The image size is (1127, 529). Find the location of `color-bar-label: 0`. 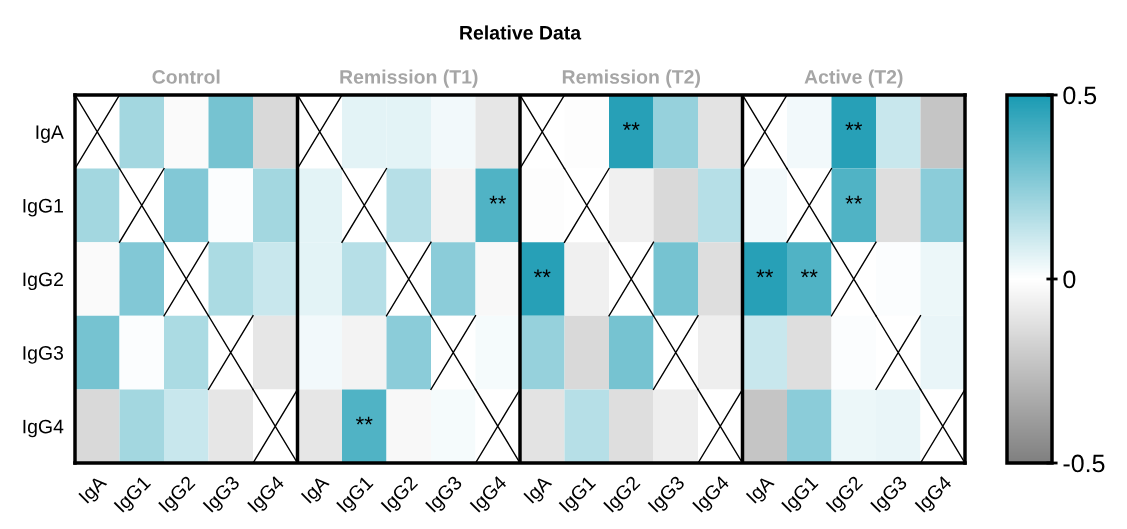

color-bar-label: 0 is located at coordinates (1069, 279).